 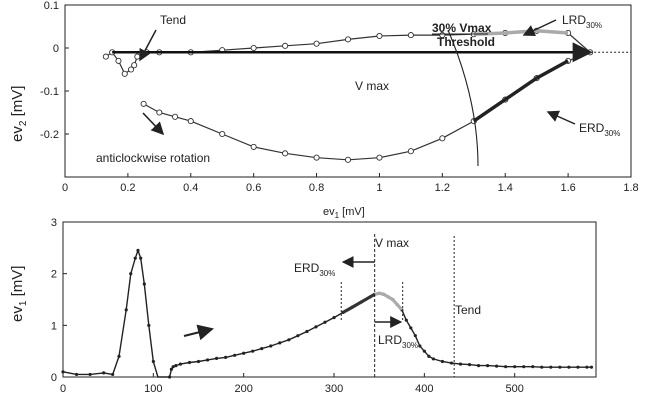 I want to click on bottom-x-tick-label: 0, so click(x=63, y=389).